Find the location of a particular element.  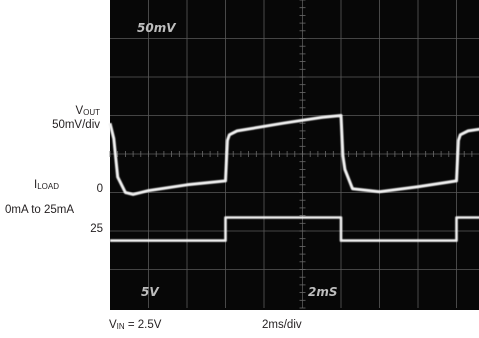

time-scale-label: 2ms/div is located at coordinates (282, 325).